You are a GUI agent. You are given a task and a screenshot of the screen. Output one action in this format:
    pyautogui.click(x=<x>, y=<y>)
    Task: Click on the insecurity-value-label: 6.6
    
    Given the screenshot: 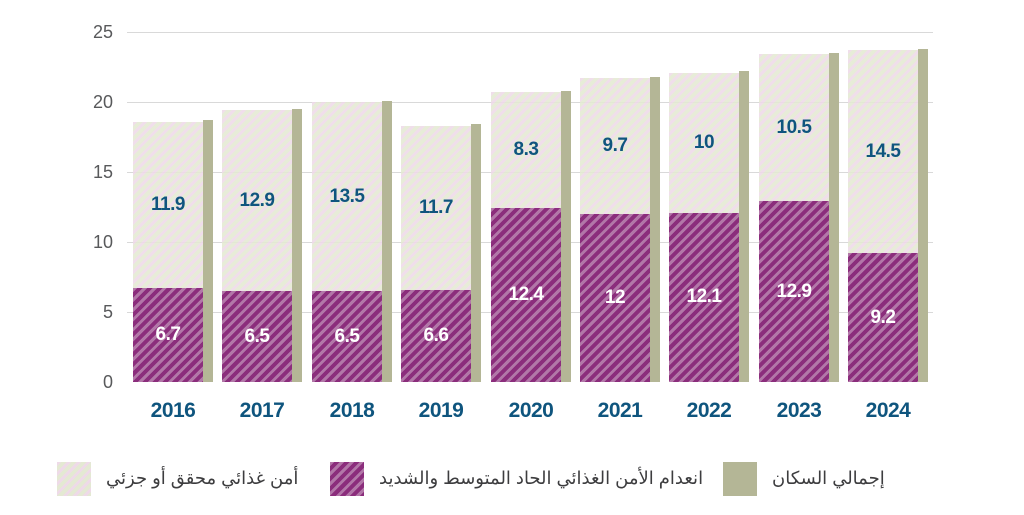 What is the action you would take?
    pyautogui.click(x=436, y=335)
    